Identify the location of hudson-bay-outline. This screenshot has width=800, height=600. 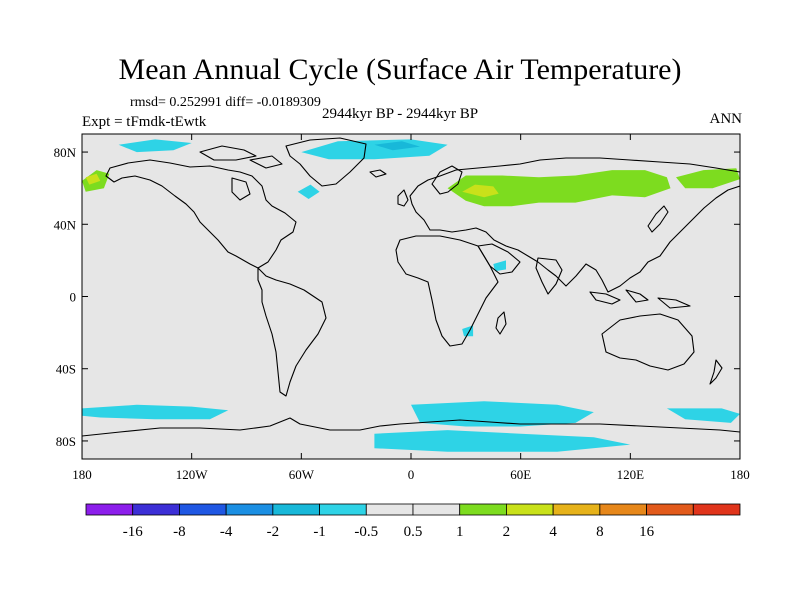
(241, 189).